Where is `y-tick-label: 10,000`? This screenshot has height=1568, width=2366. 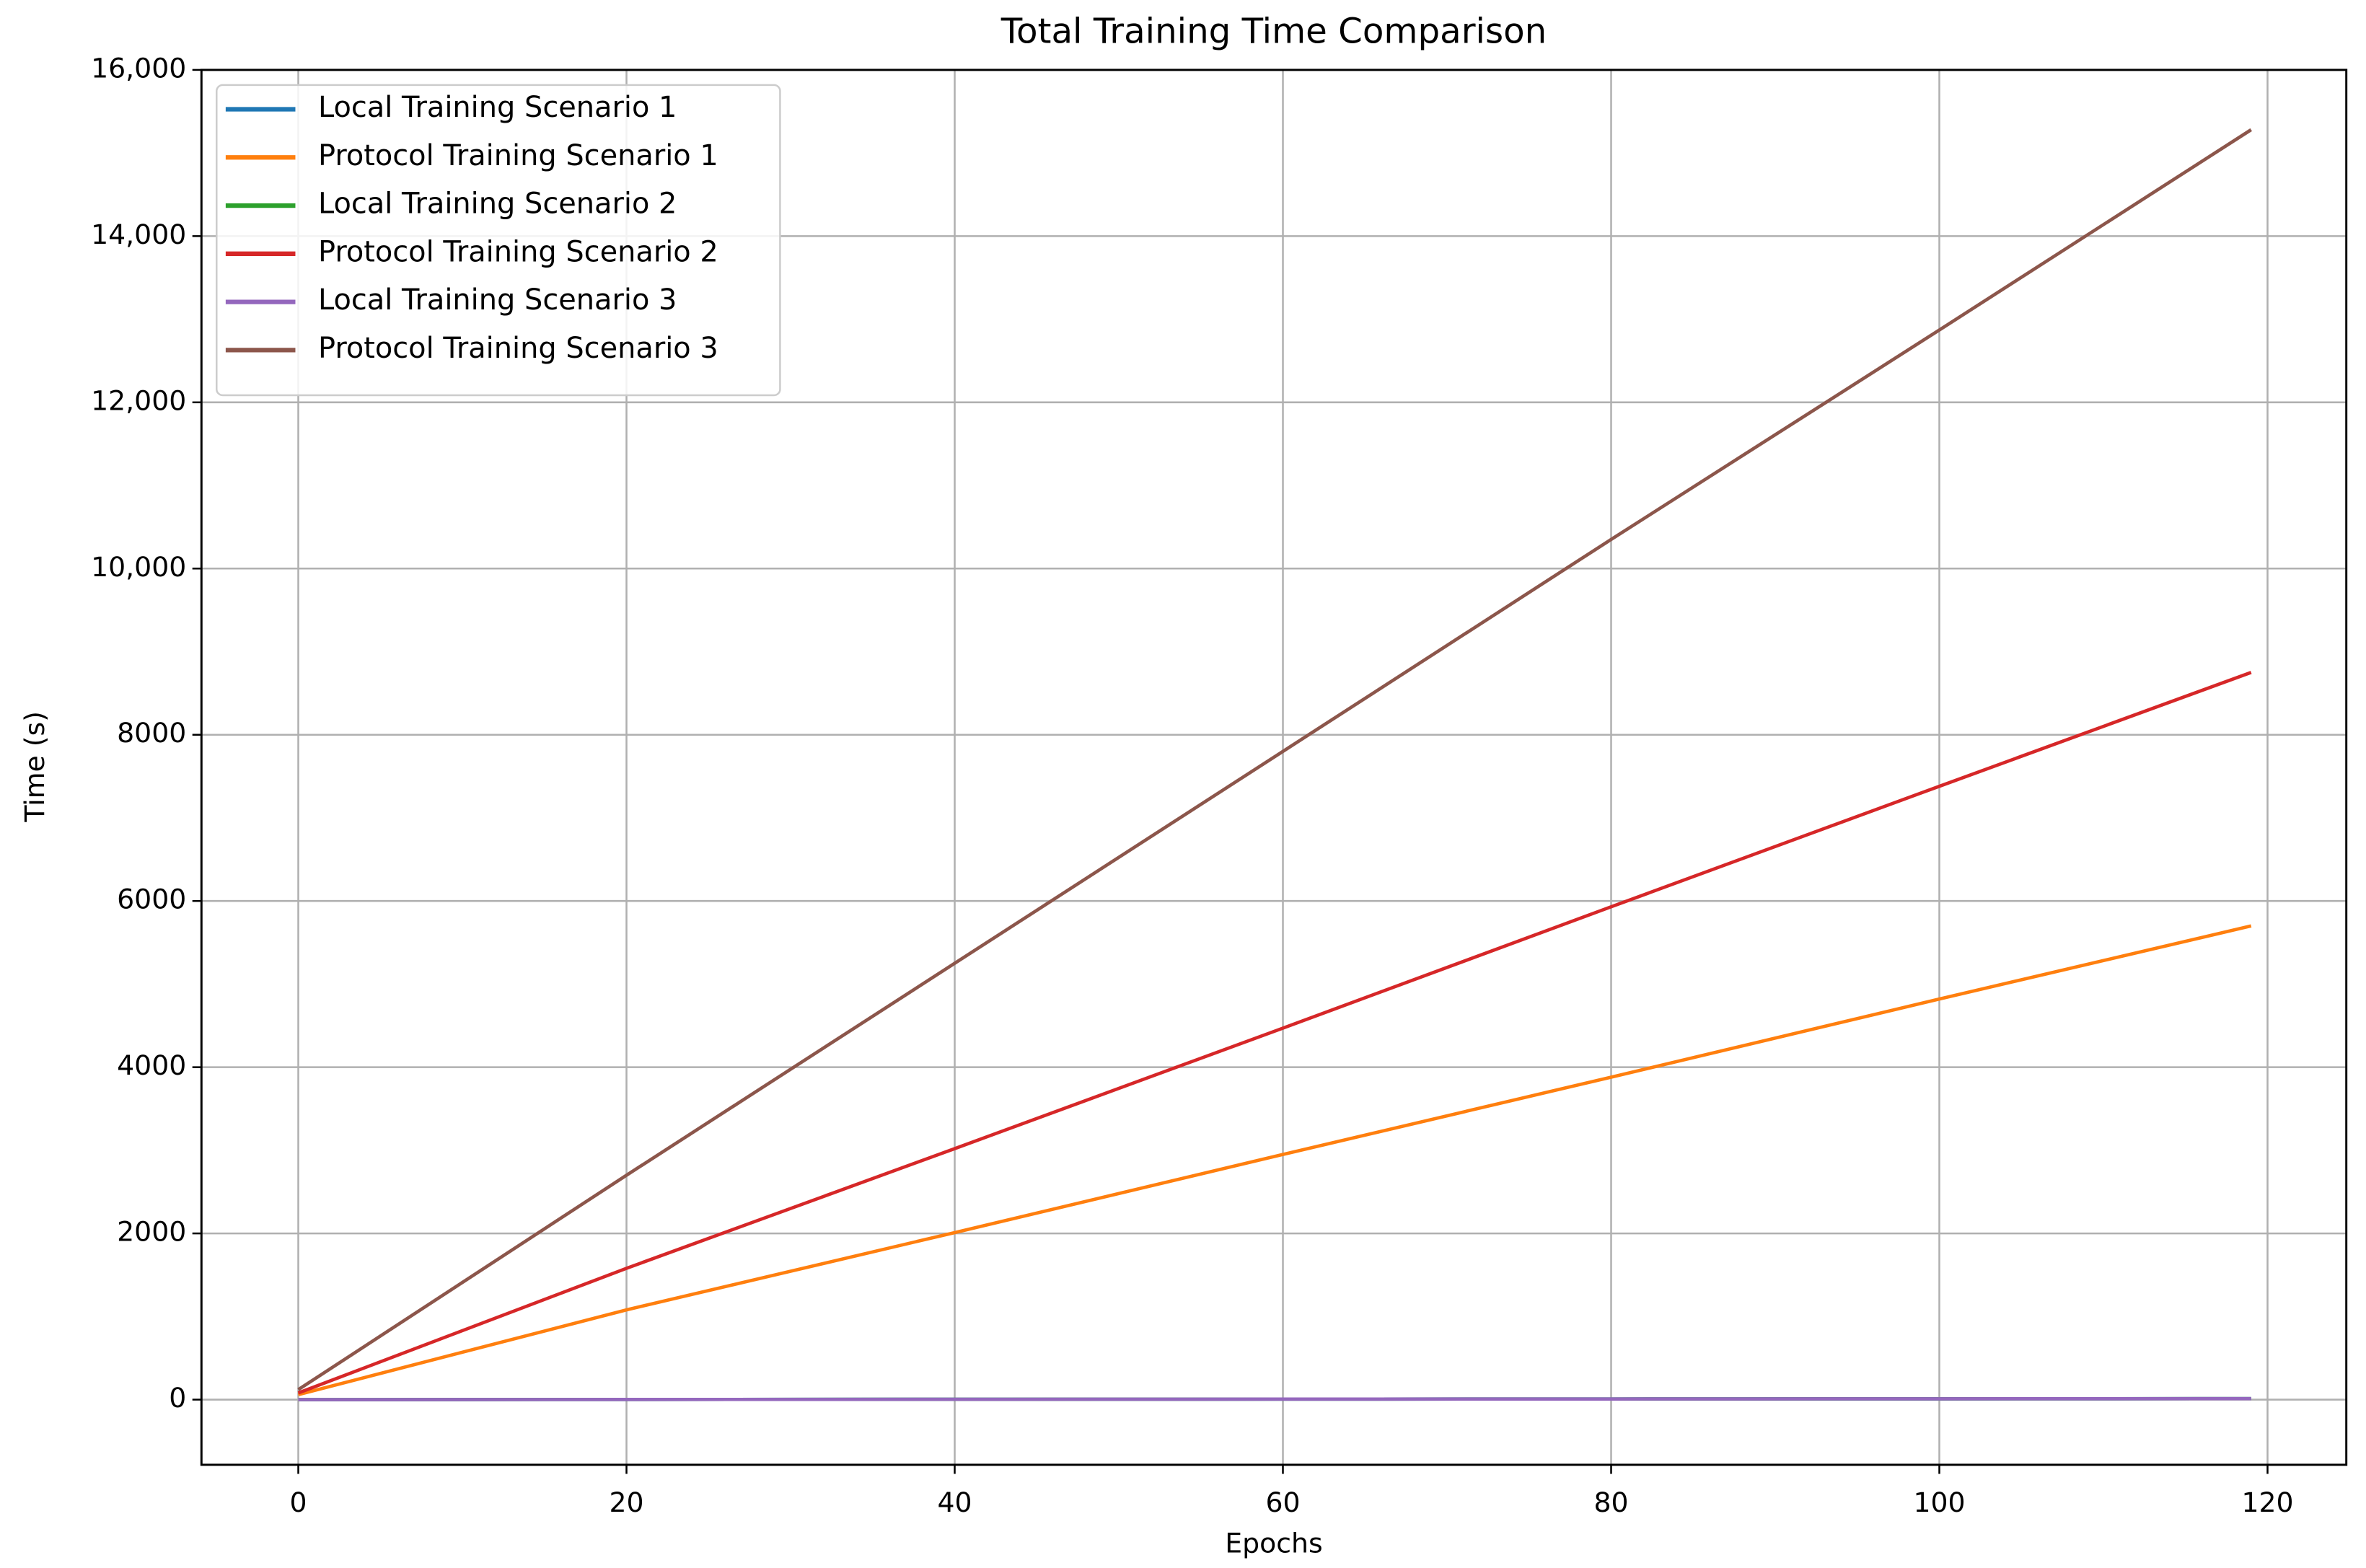 y-tick-label: 10,000 is located at coordinates (138, 567).